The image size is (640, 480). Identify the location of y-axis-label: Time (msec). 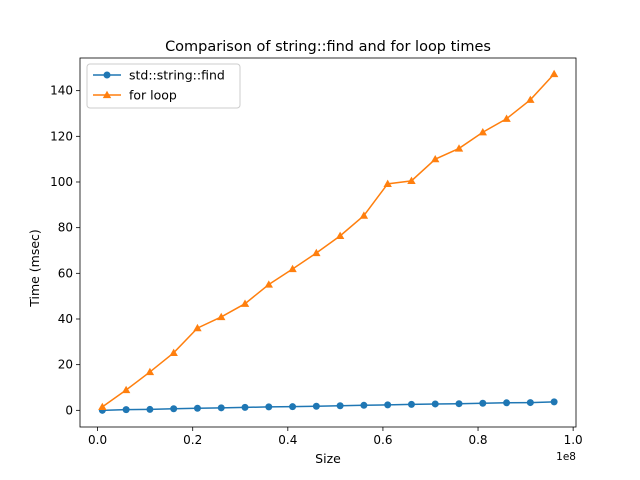
(34, 268).